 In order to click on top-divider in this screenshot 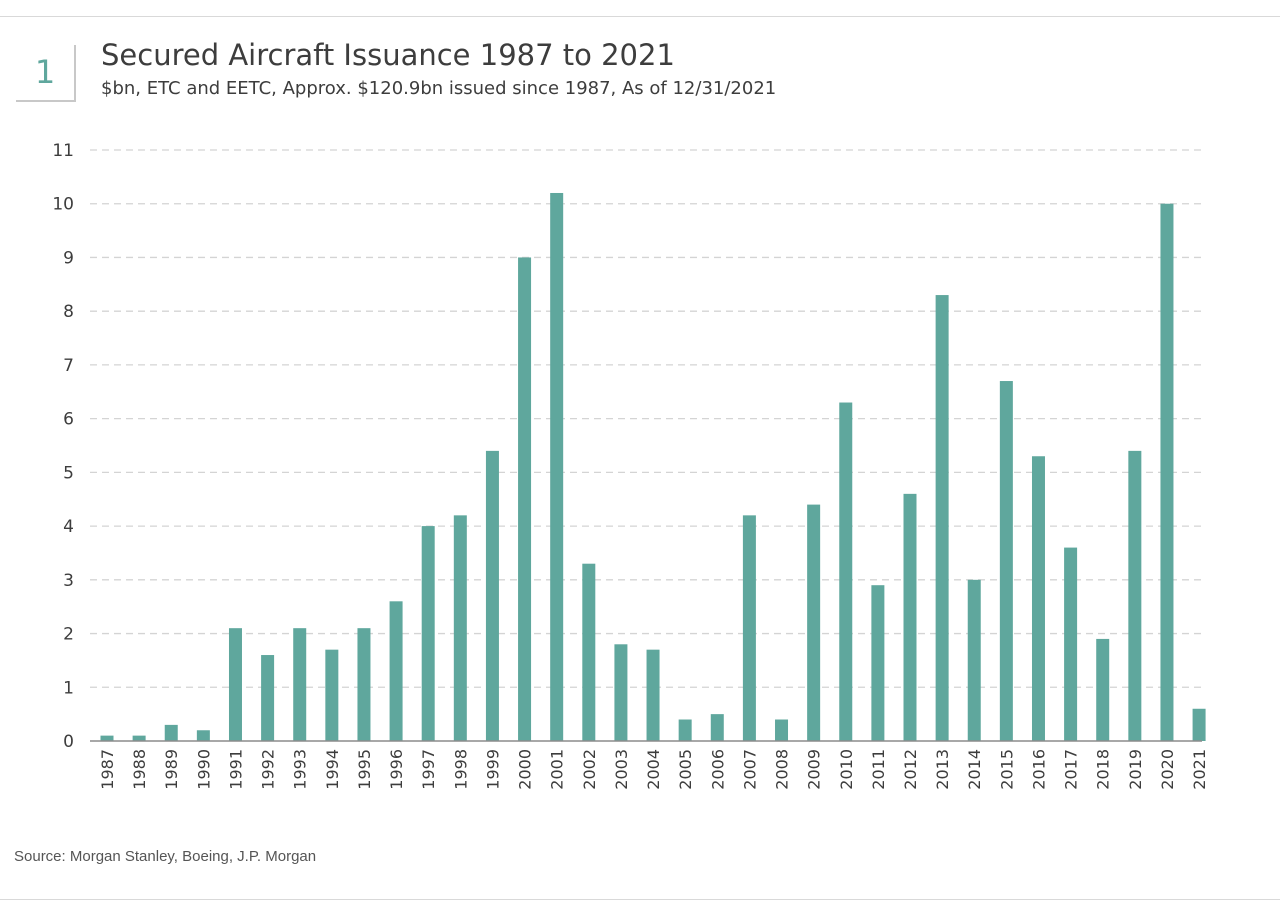, I will do `click(640, 16)`.